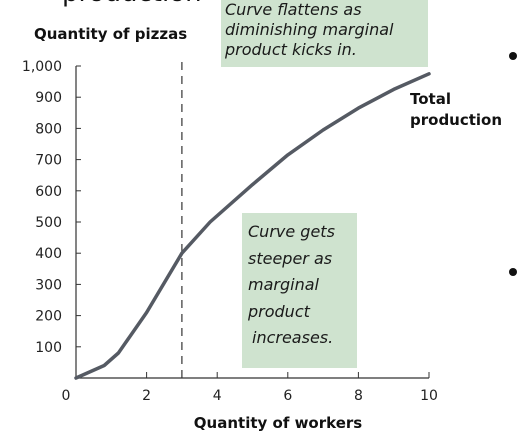 Image resolution: width=520 pixels, height=432 pixels. I want to click on x-tick-label: 4, so click(217, 396).